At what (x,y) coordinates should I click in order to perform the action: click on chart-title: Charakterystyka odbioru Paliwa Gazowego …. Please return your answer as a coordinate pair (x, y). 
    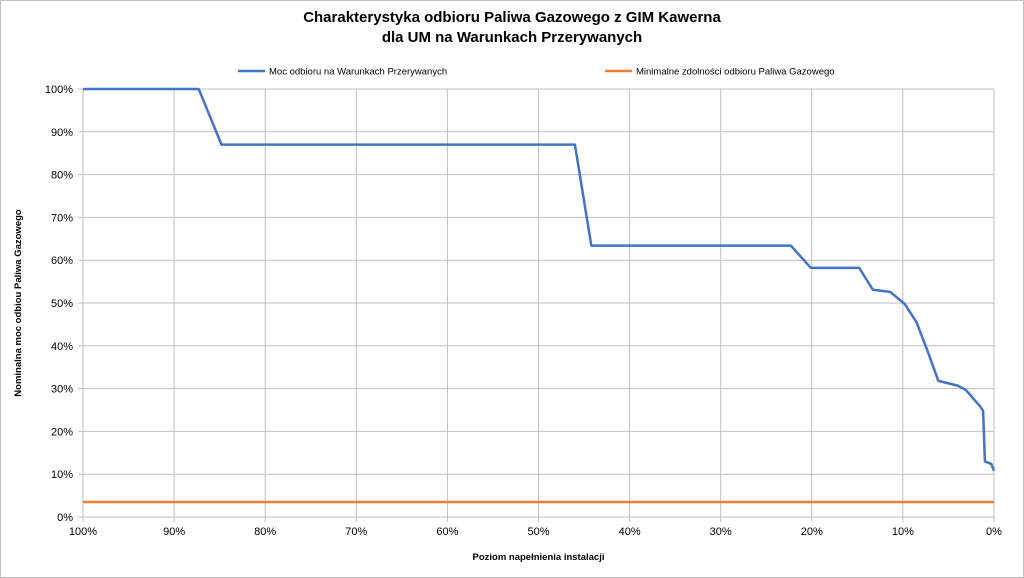
    Looking at the image, I should click on (512, 28).